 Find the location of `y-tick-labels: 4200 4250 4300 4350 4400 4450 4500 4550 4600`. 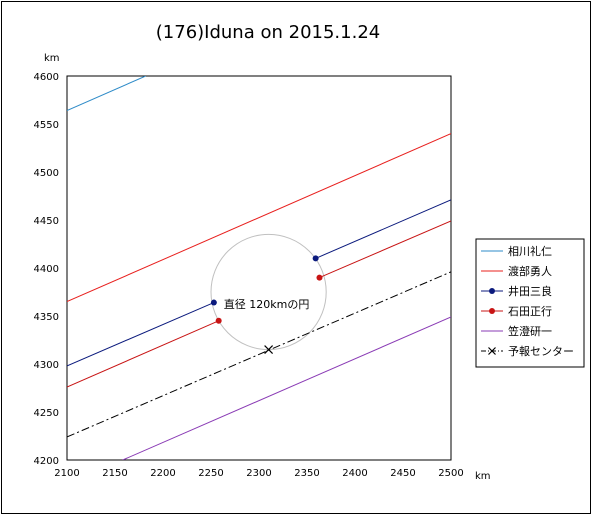

y-tick-labels: 4200 4250 4300 4350 4400 4450 4500 4550 4600 is located at coordinates (46, 269).